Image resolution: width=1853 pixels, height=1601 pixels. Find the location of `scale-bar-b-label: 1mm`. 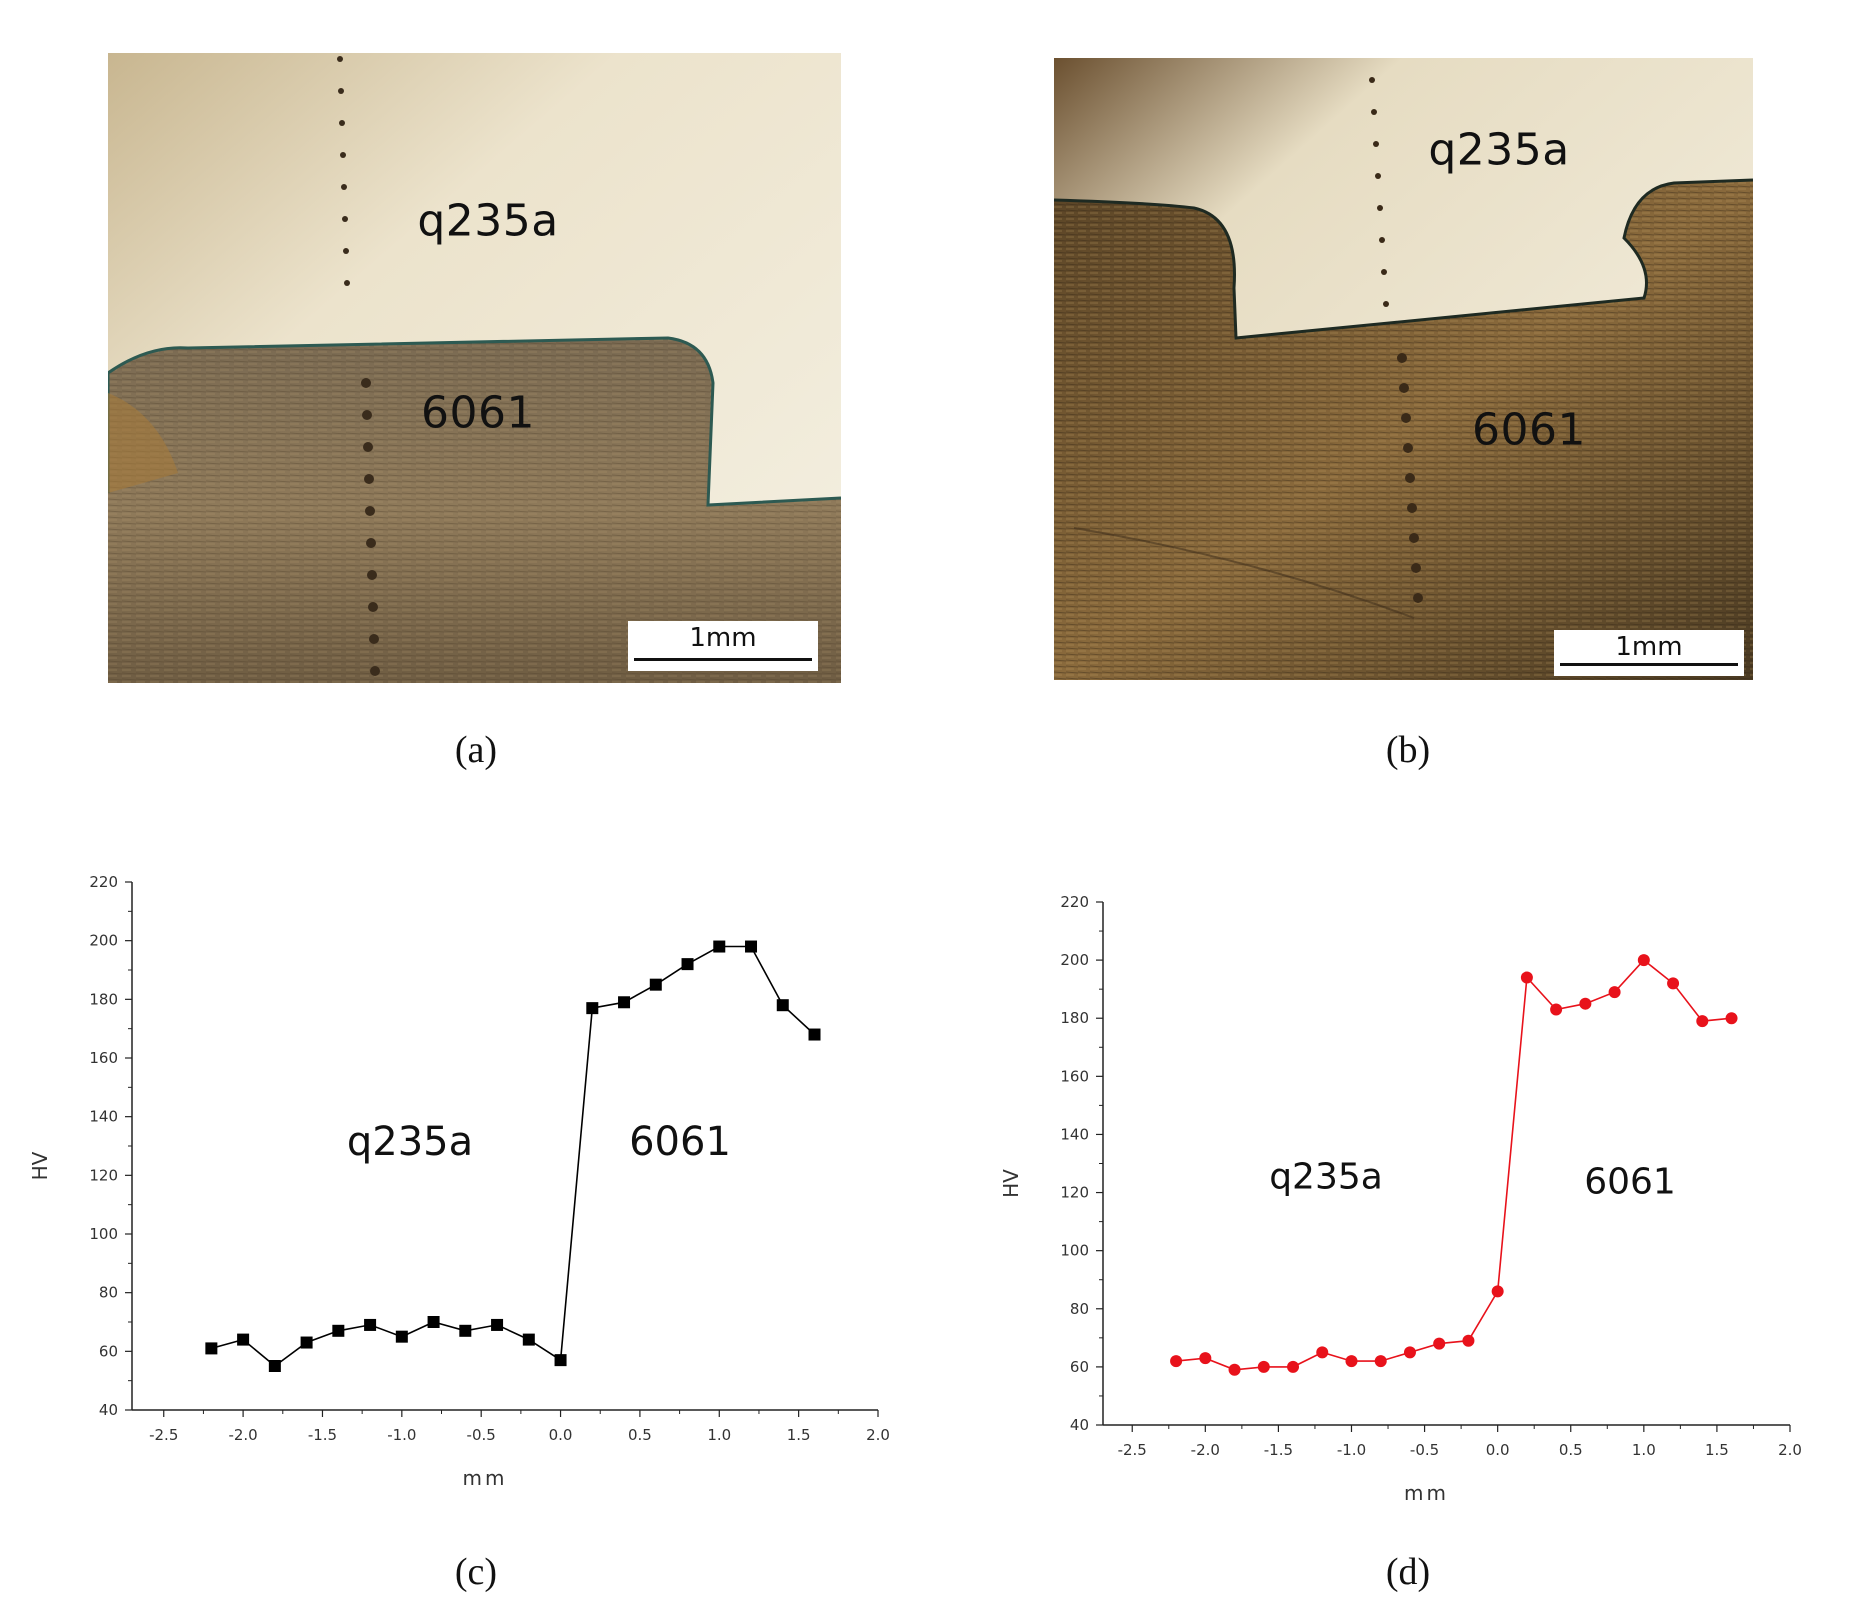

scale-bar-b-label: 1mm is located at coordinates (1649, 647).